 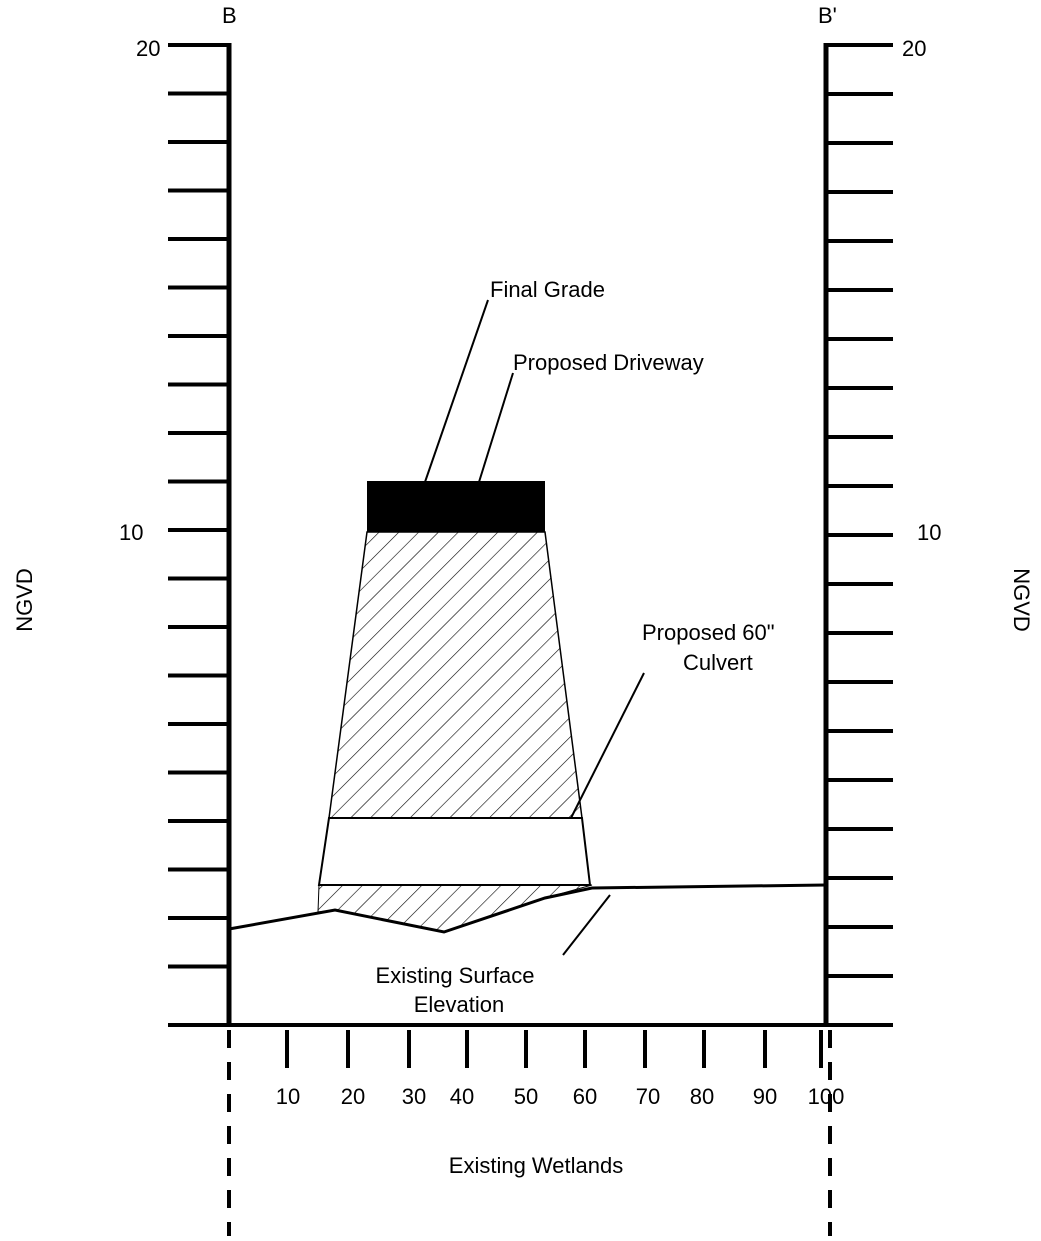 What do you see at coordinates (148, 48) in the screenshot?
I see `y-tick-left-20: 20` at bounding box center [148, 48].